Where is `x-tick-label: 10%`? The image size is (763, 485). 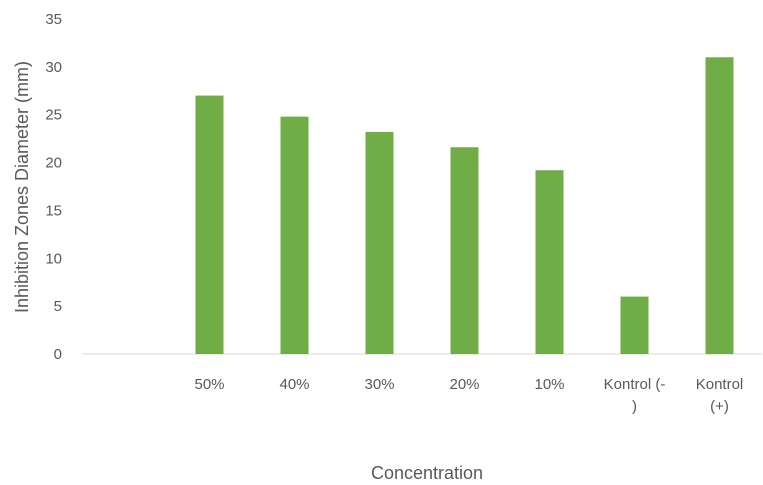
x-tick-label: 10% is located at coordinates (549, 384).